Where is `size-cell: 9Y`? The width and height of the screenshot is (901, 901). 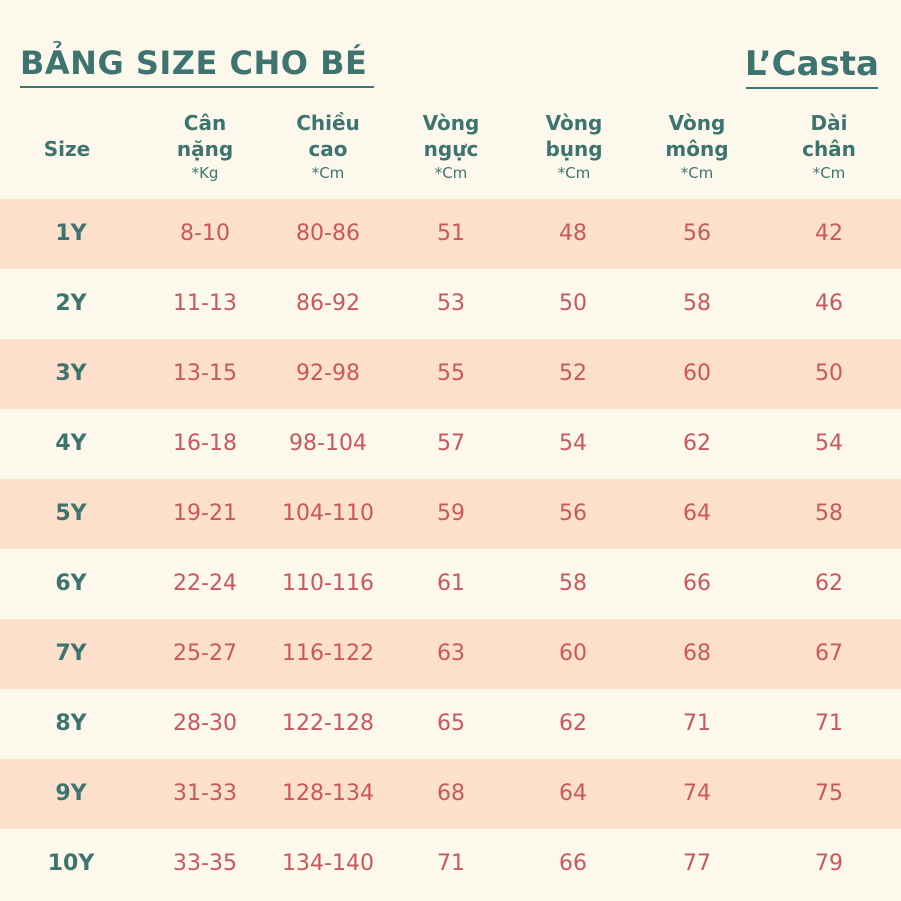
size-cell: 9Y is located at coordinates (71, 793).